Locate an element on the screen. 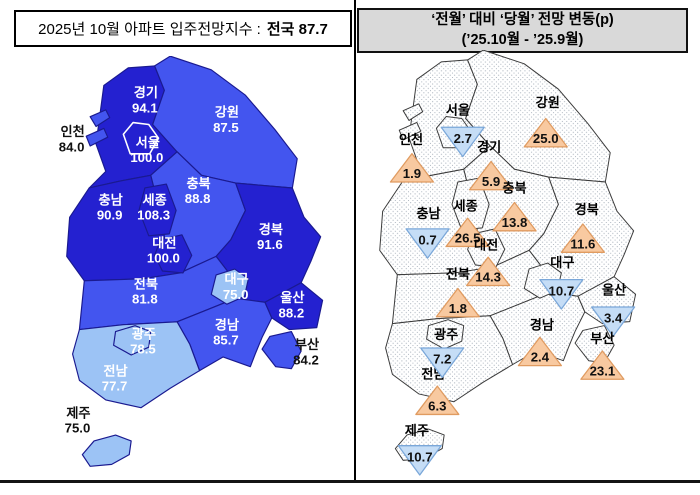 The image size is (700, 495). change-value-label-chungnam: 0.7 is located at coordinates (427, 239).